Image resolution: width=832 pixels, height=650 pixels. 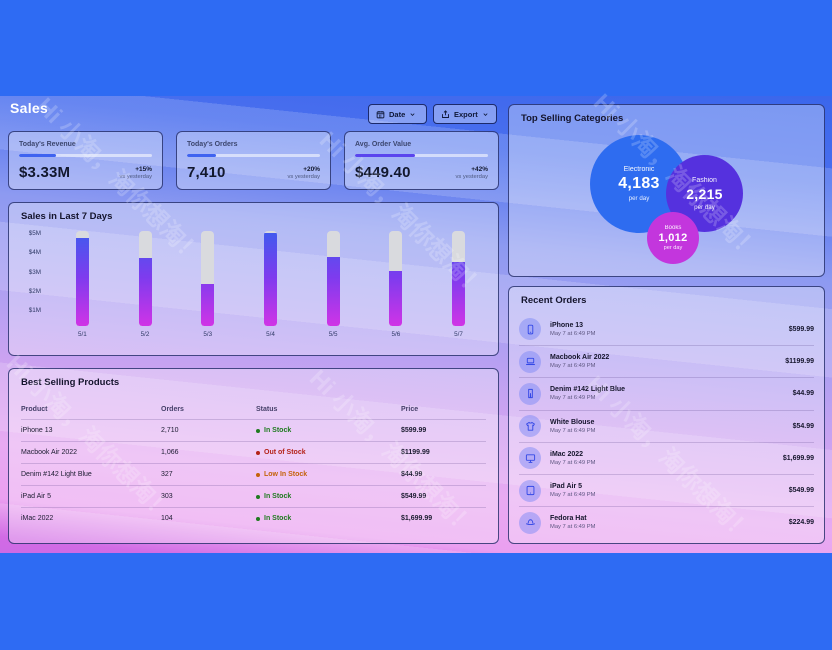 I want to click on product-price: $599.99, so click(x=414, y=430).